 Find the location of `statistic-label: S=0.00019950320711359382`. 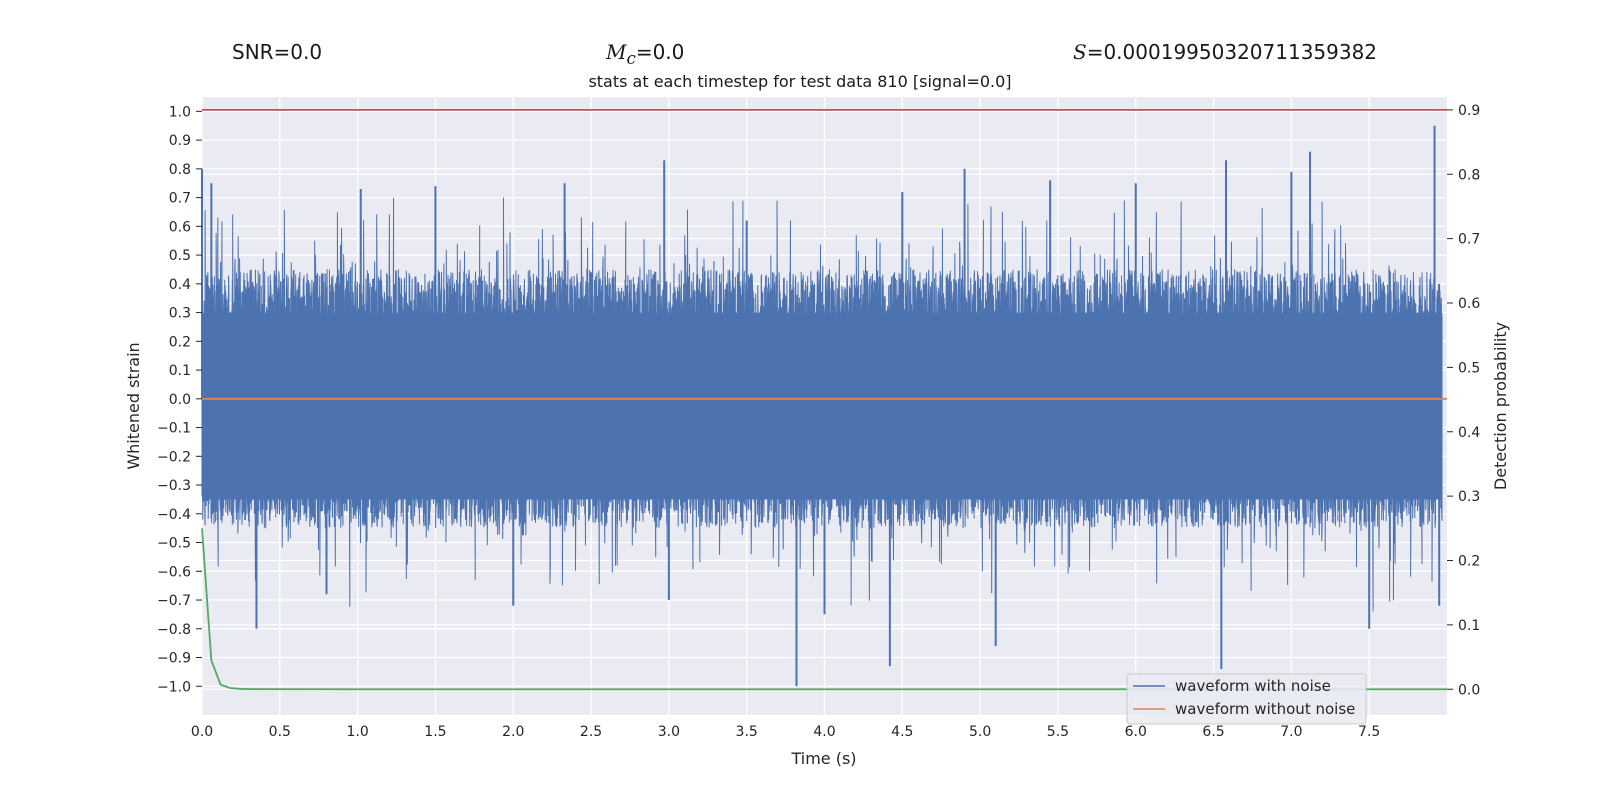

statistic-label: S=0.00019950320711359382 is located at coordinates (1225, 52).